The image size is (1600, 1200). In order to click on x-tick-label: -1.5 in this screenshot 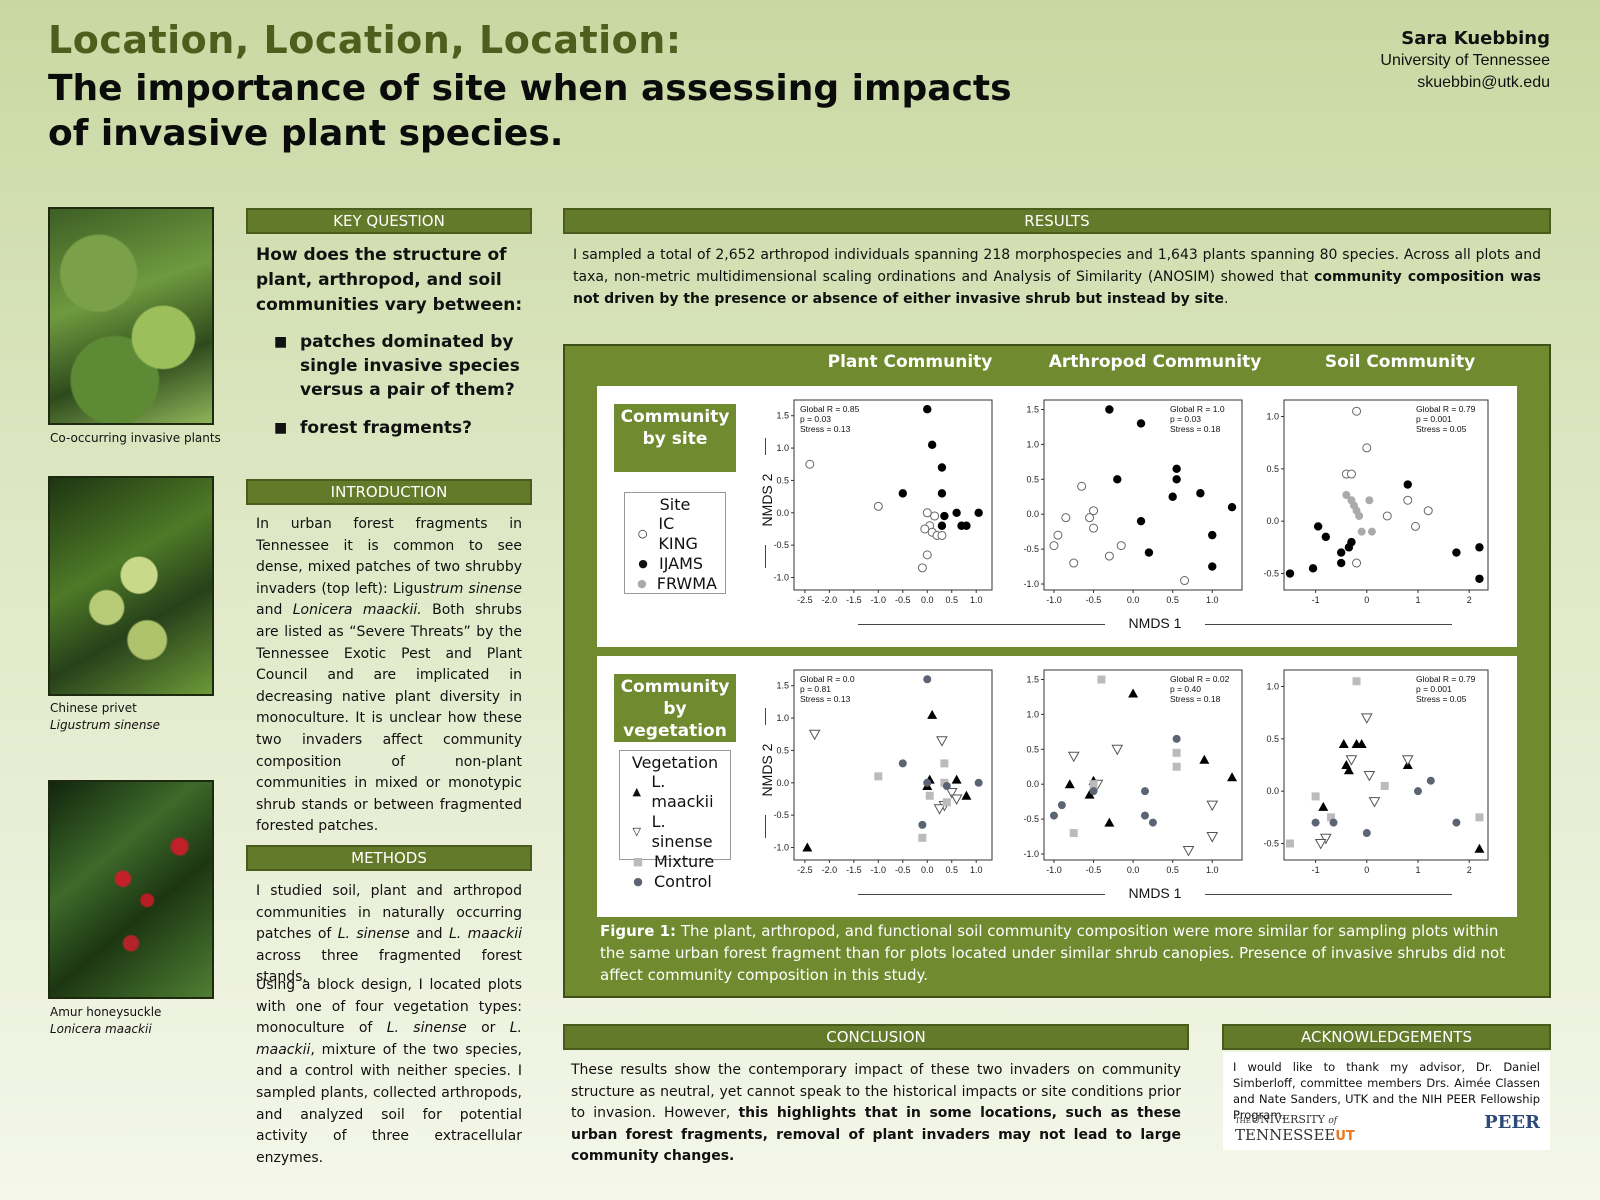, I will do `click(854, 600)`.